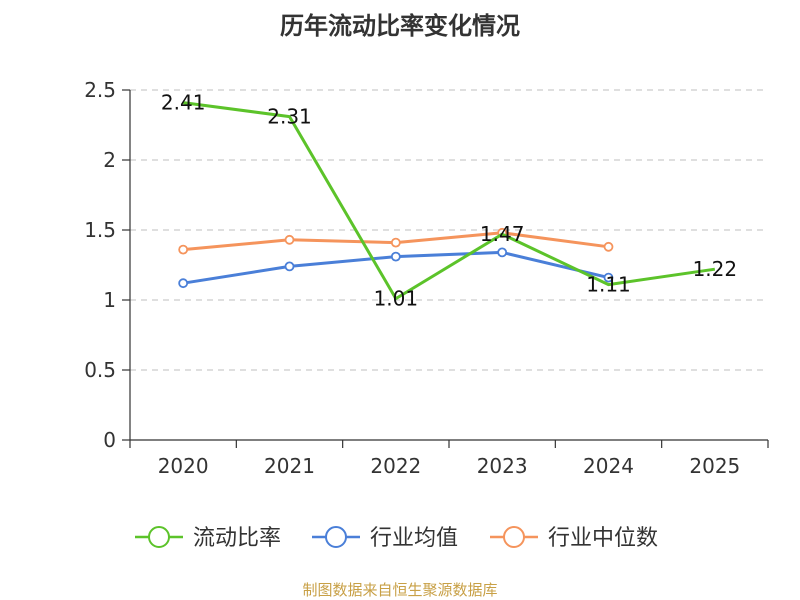  What do you see at coordinates (289, 466) in the screenshot?
I see `x-tick-label: 2021` at bounding box center [289, 466].